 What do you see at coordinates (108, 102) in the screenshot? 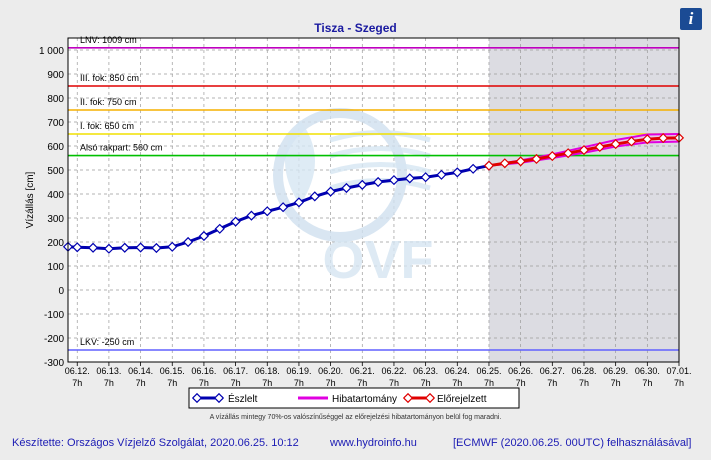
I see `reference-line-label: II. fok: 750 cm` at bounding box center [108, 102].